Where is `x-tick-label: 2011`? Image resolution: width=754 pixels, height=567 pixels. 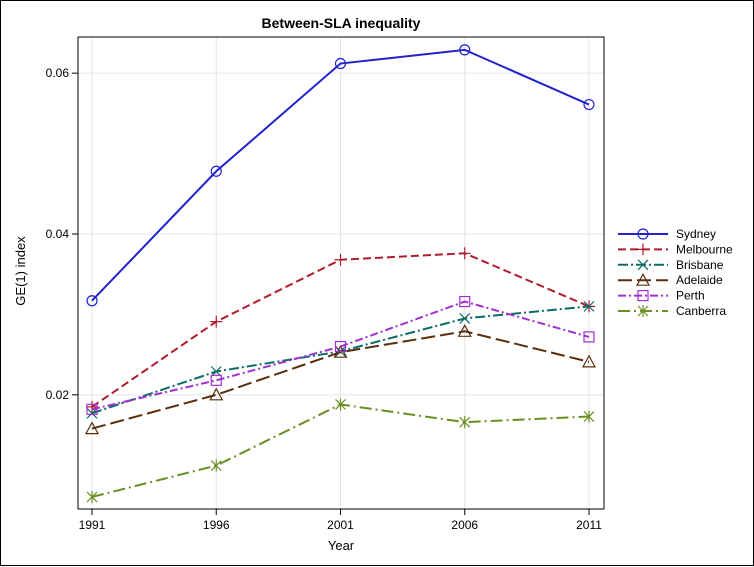 x-tick-label: 2011 is located at coordinates (589, 525).